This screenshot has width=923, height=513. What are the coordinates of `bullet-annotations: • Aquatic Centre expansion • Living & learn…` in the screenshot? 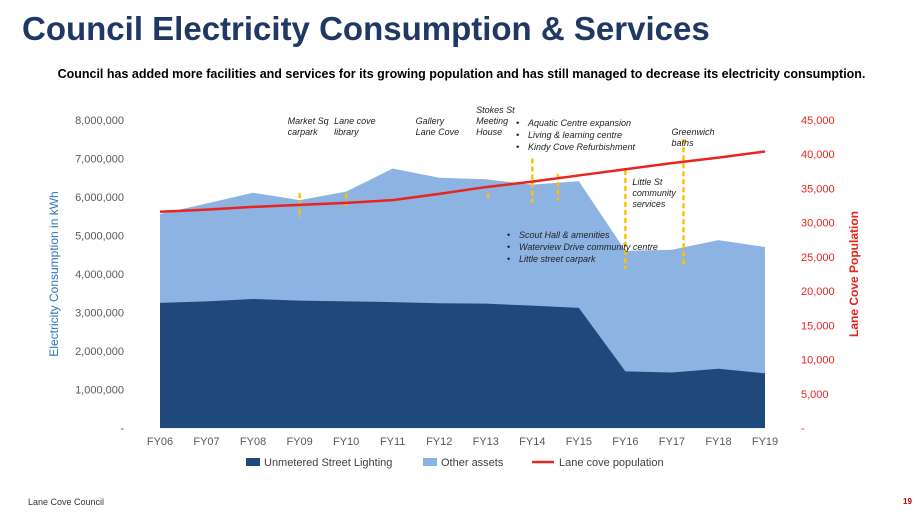 It's located at (582, 191).